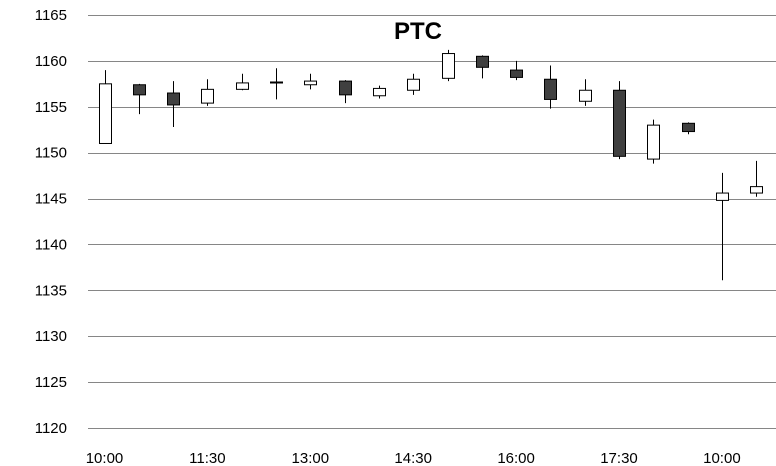  What do you see at coordinates (51, 290) in the screenshot?
I see `y-tick-label: 1135` at bounding box center [51, 290].